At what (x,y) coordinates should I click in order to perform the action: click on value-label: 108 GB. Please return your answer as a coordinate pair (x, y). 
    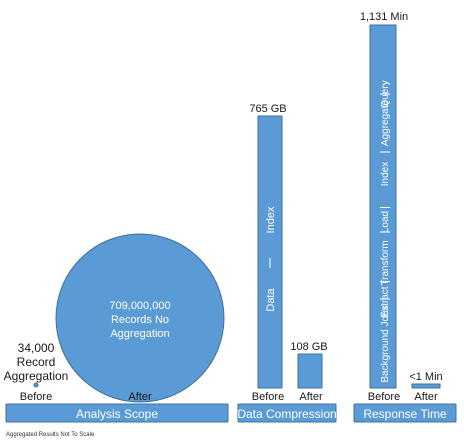
    Looking at the image, I should click on (308, 347).